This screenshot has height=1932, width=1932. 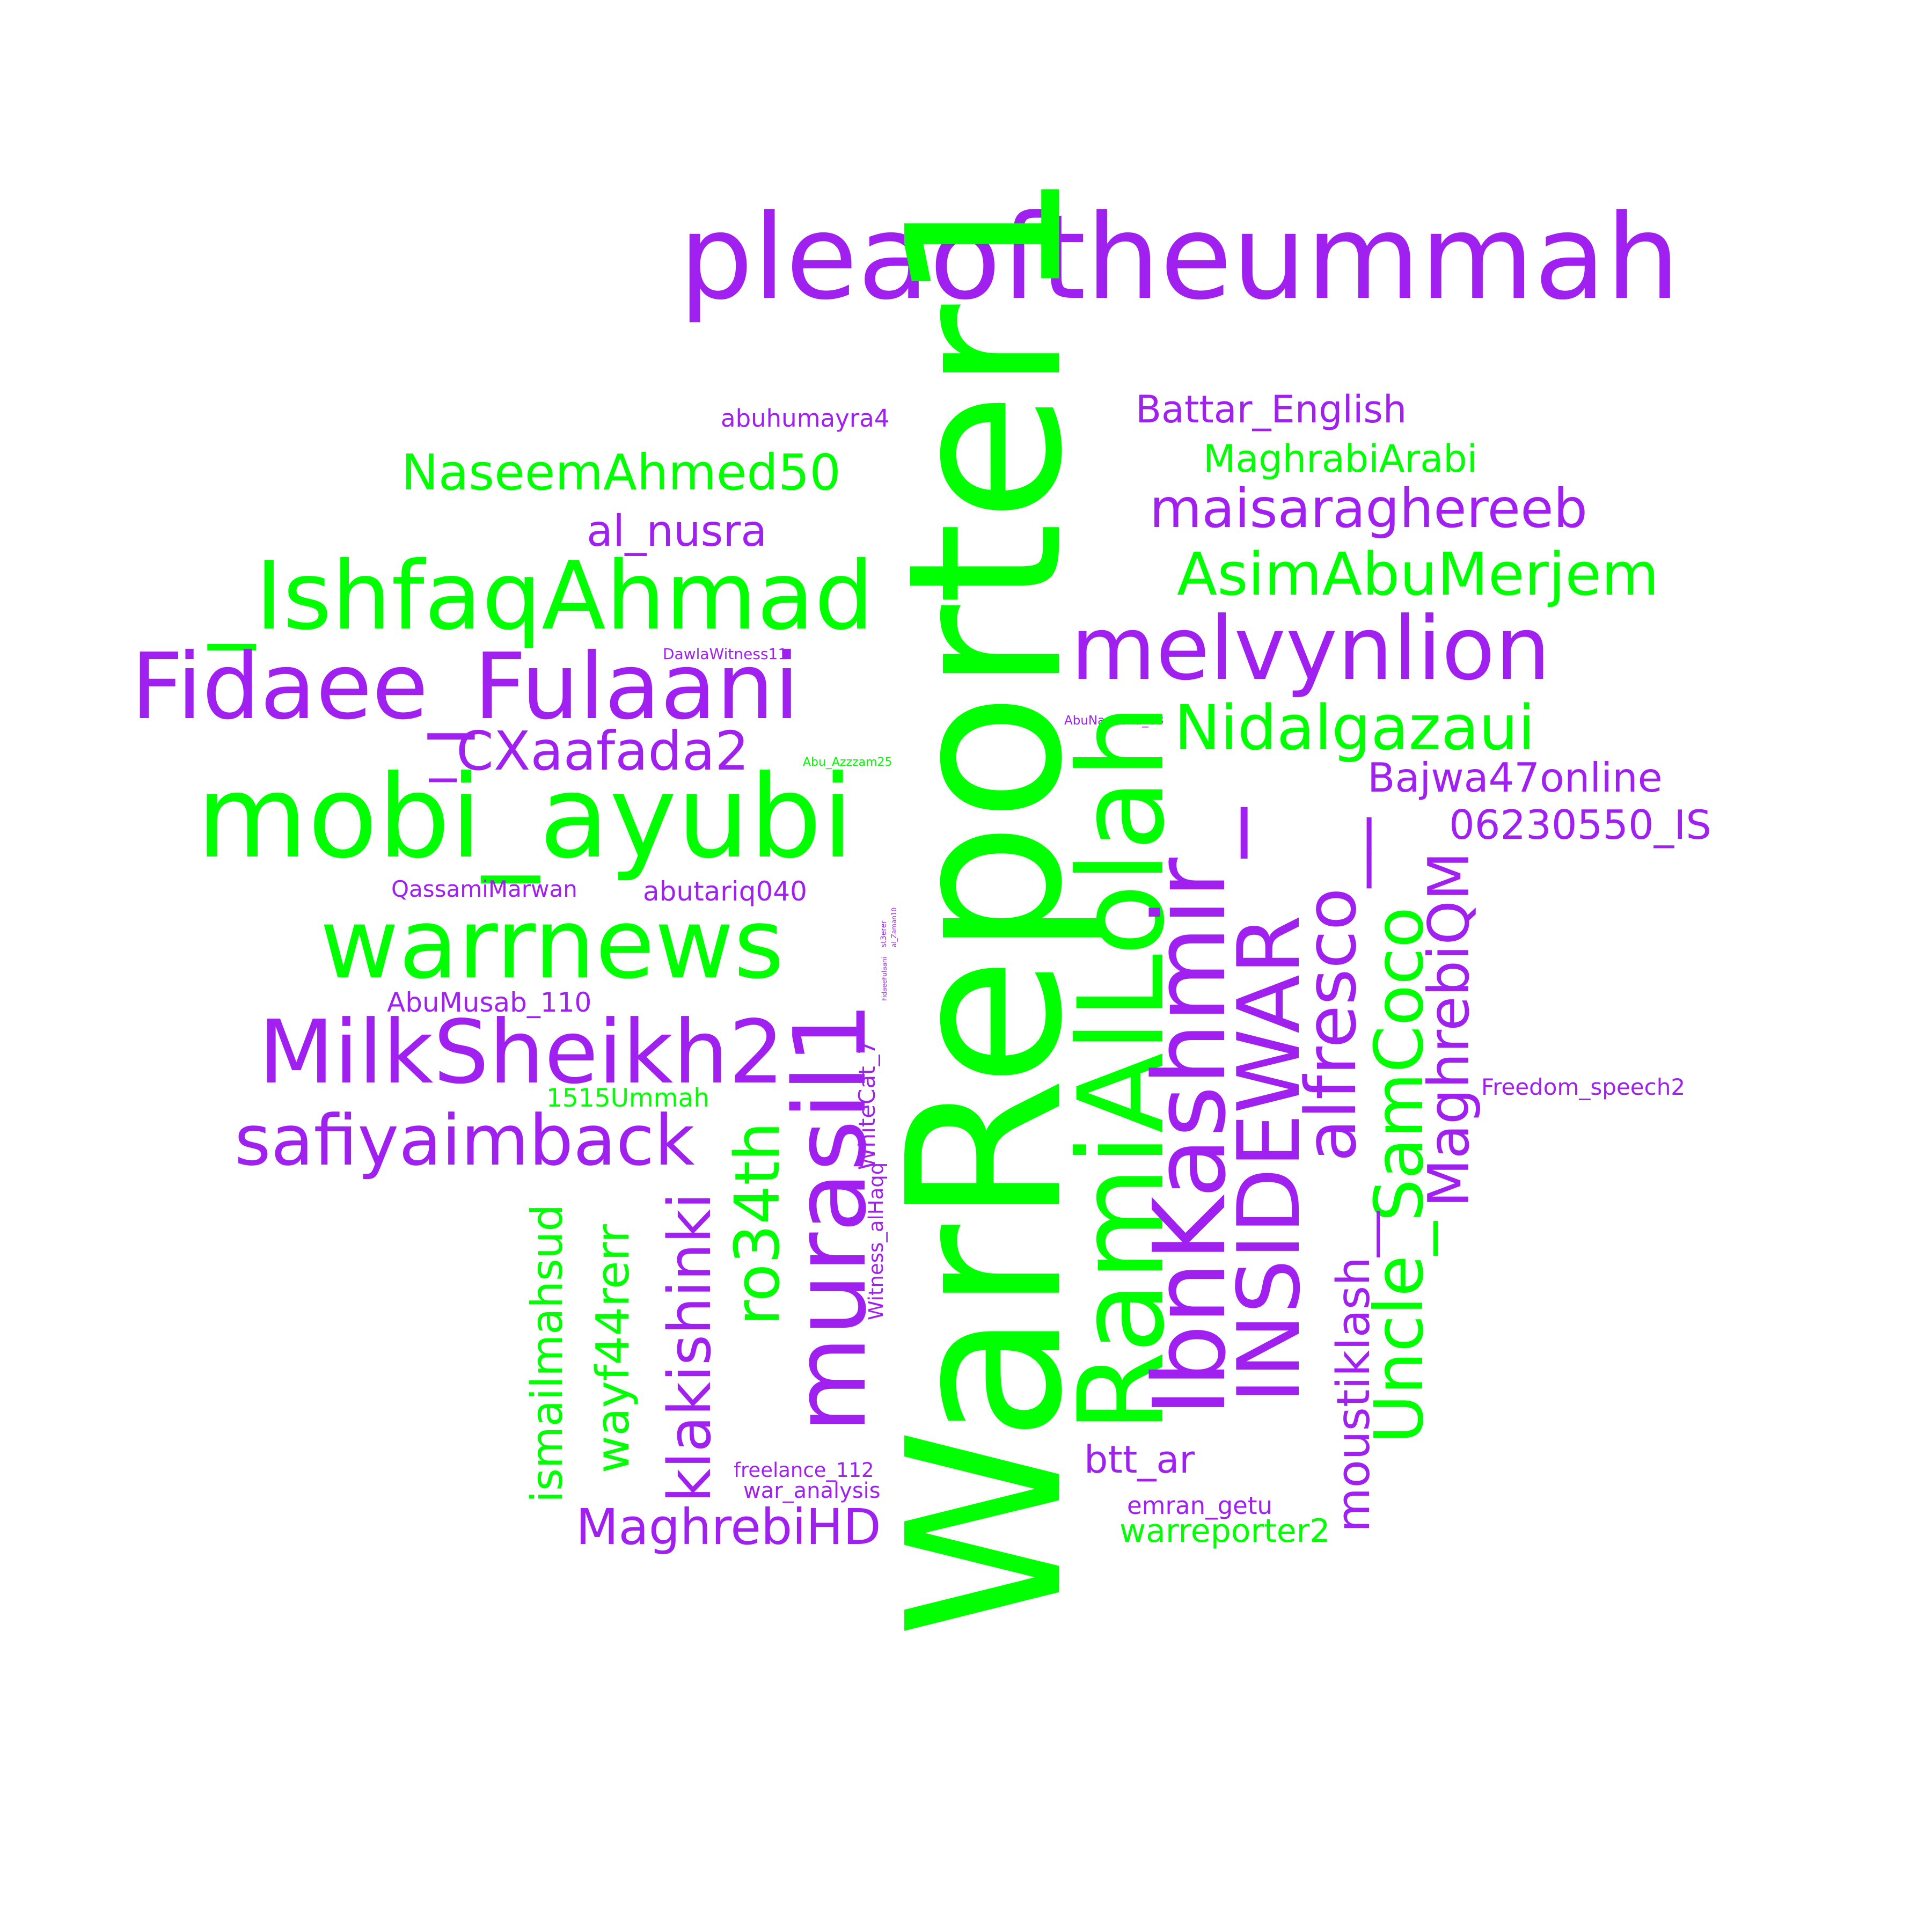 I want to click on word-btt-ar: btt_ar, so click(x=1139, y=1460).